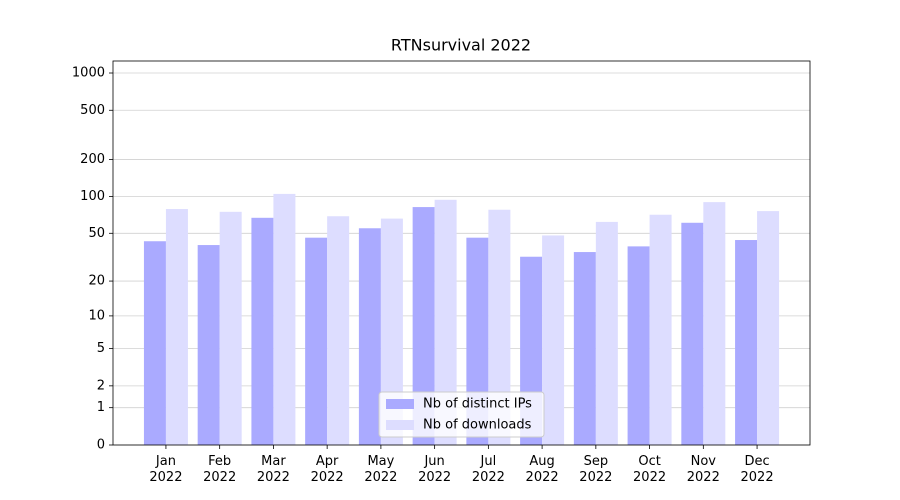 This screenshot has width=900, height=500. What do you see at coordinates (96, 315) in the screenshot?
I see `y-tick-label: 10` at bounding box center [96, 315].